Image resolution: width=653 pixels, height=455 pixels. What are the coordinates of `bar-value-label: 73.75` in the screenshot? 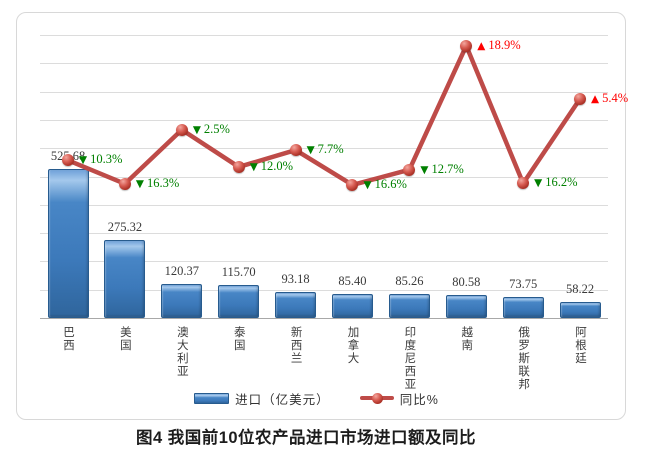 It's located at (523, 284).